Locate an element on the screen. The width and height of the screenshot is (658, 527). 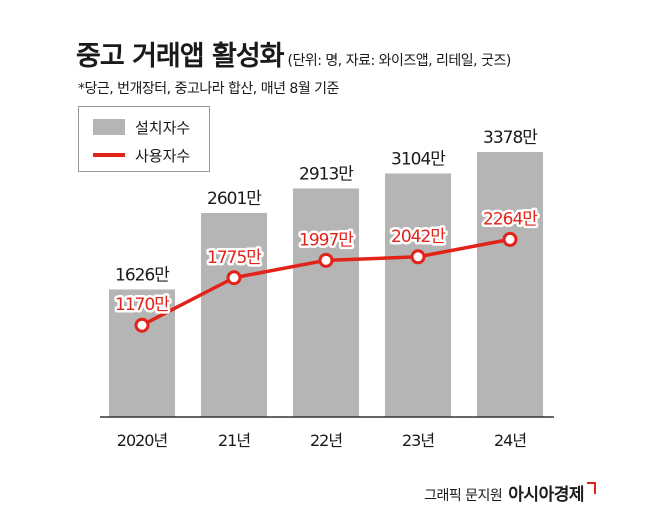
graphic-credit: 그래픽 문지원 아시아경제 is located at coordinates (510, 492).